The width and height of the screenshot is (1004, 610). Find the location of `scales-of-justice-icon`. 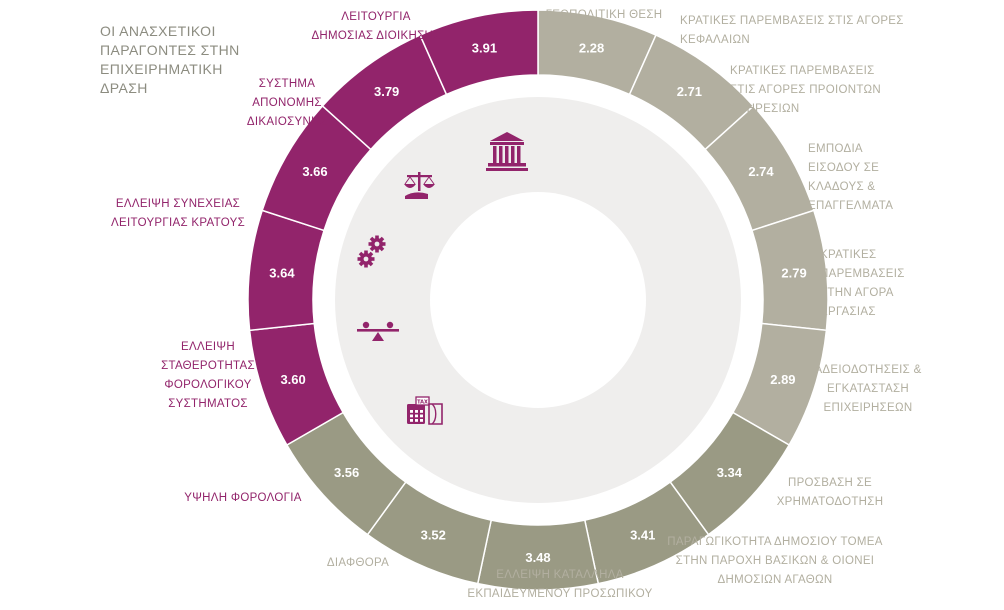

scales-of-justice-icon is located at coordinates (419, 185).